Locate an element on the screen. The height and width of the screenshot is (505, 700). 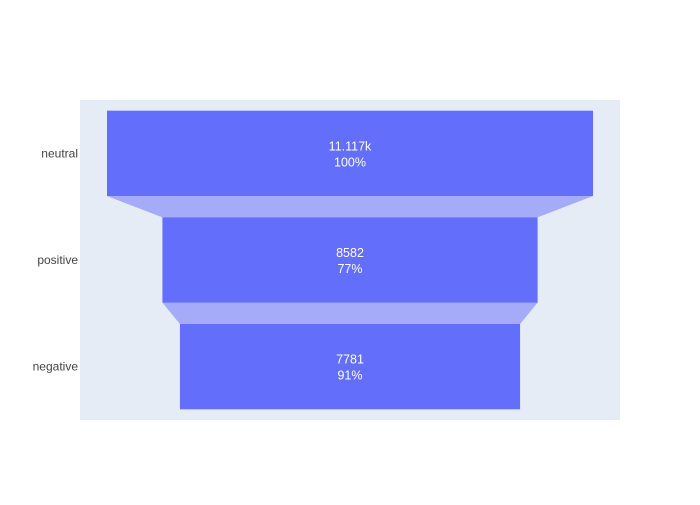
bar-label-group: 11.117k 100% 8582 77% 7781 91% is located at coordinates (350, 260).